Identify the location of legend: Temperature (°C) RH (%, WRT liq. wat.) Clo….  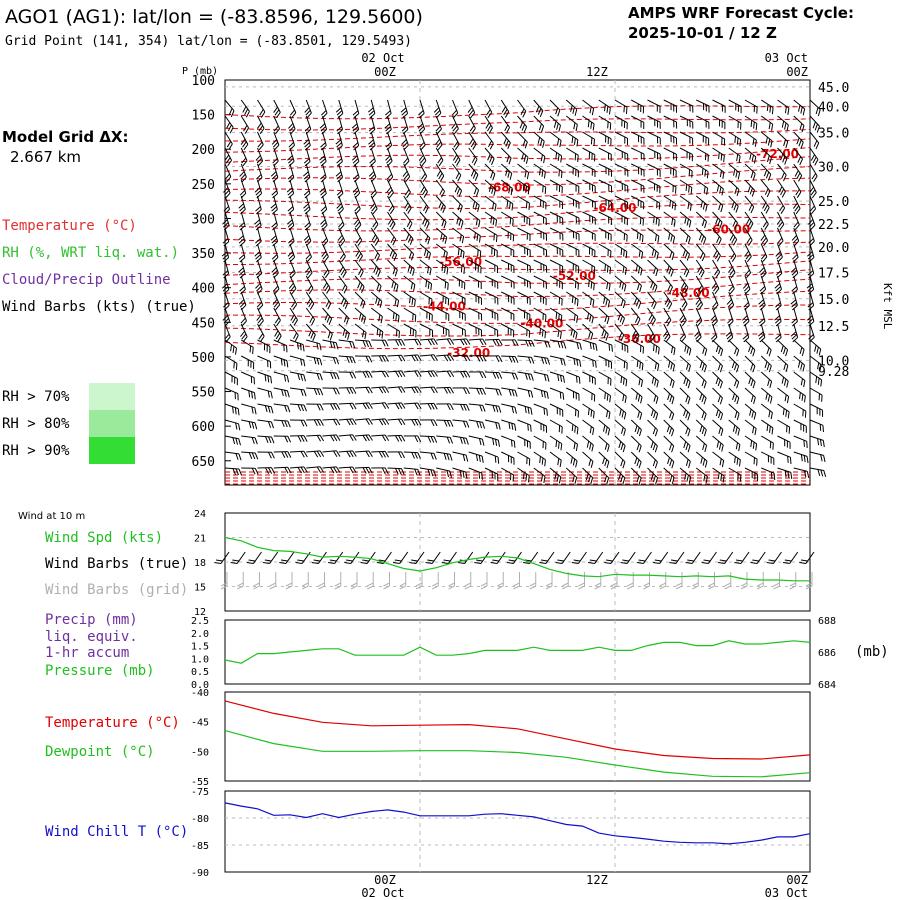
(99, 266).